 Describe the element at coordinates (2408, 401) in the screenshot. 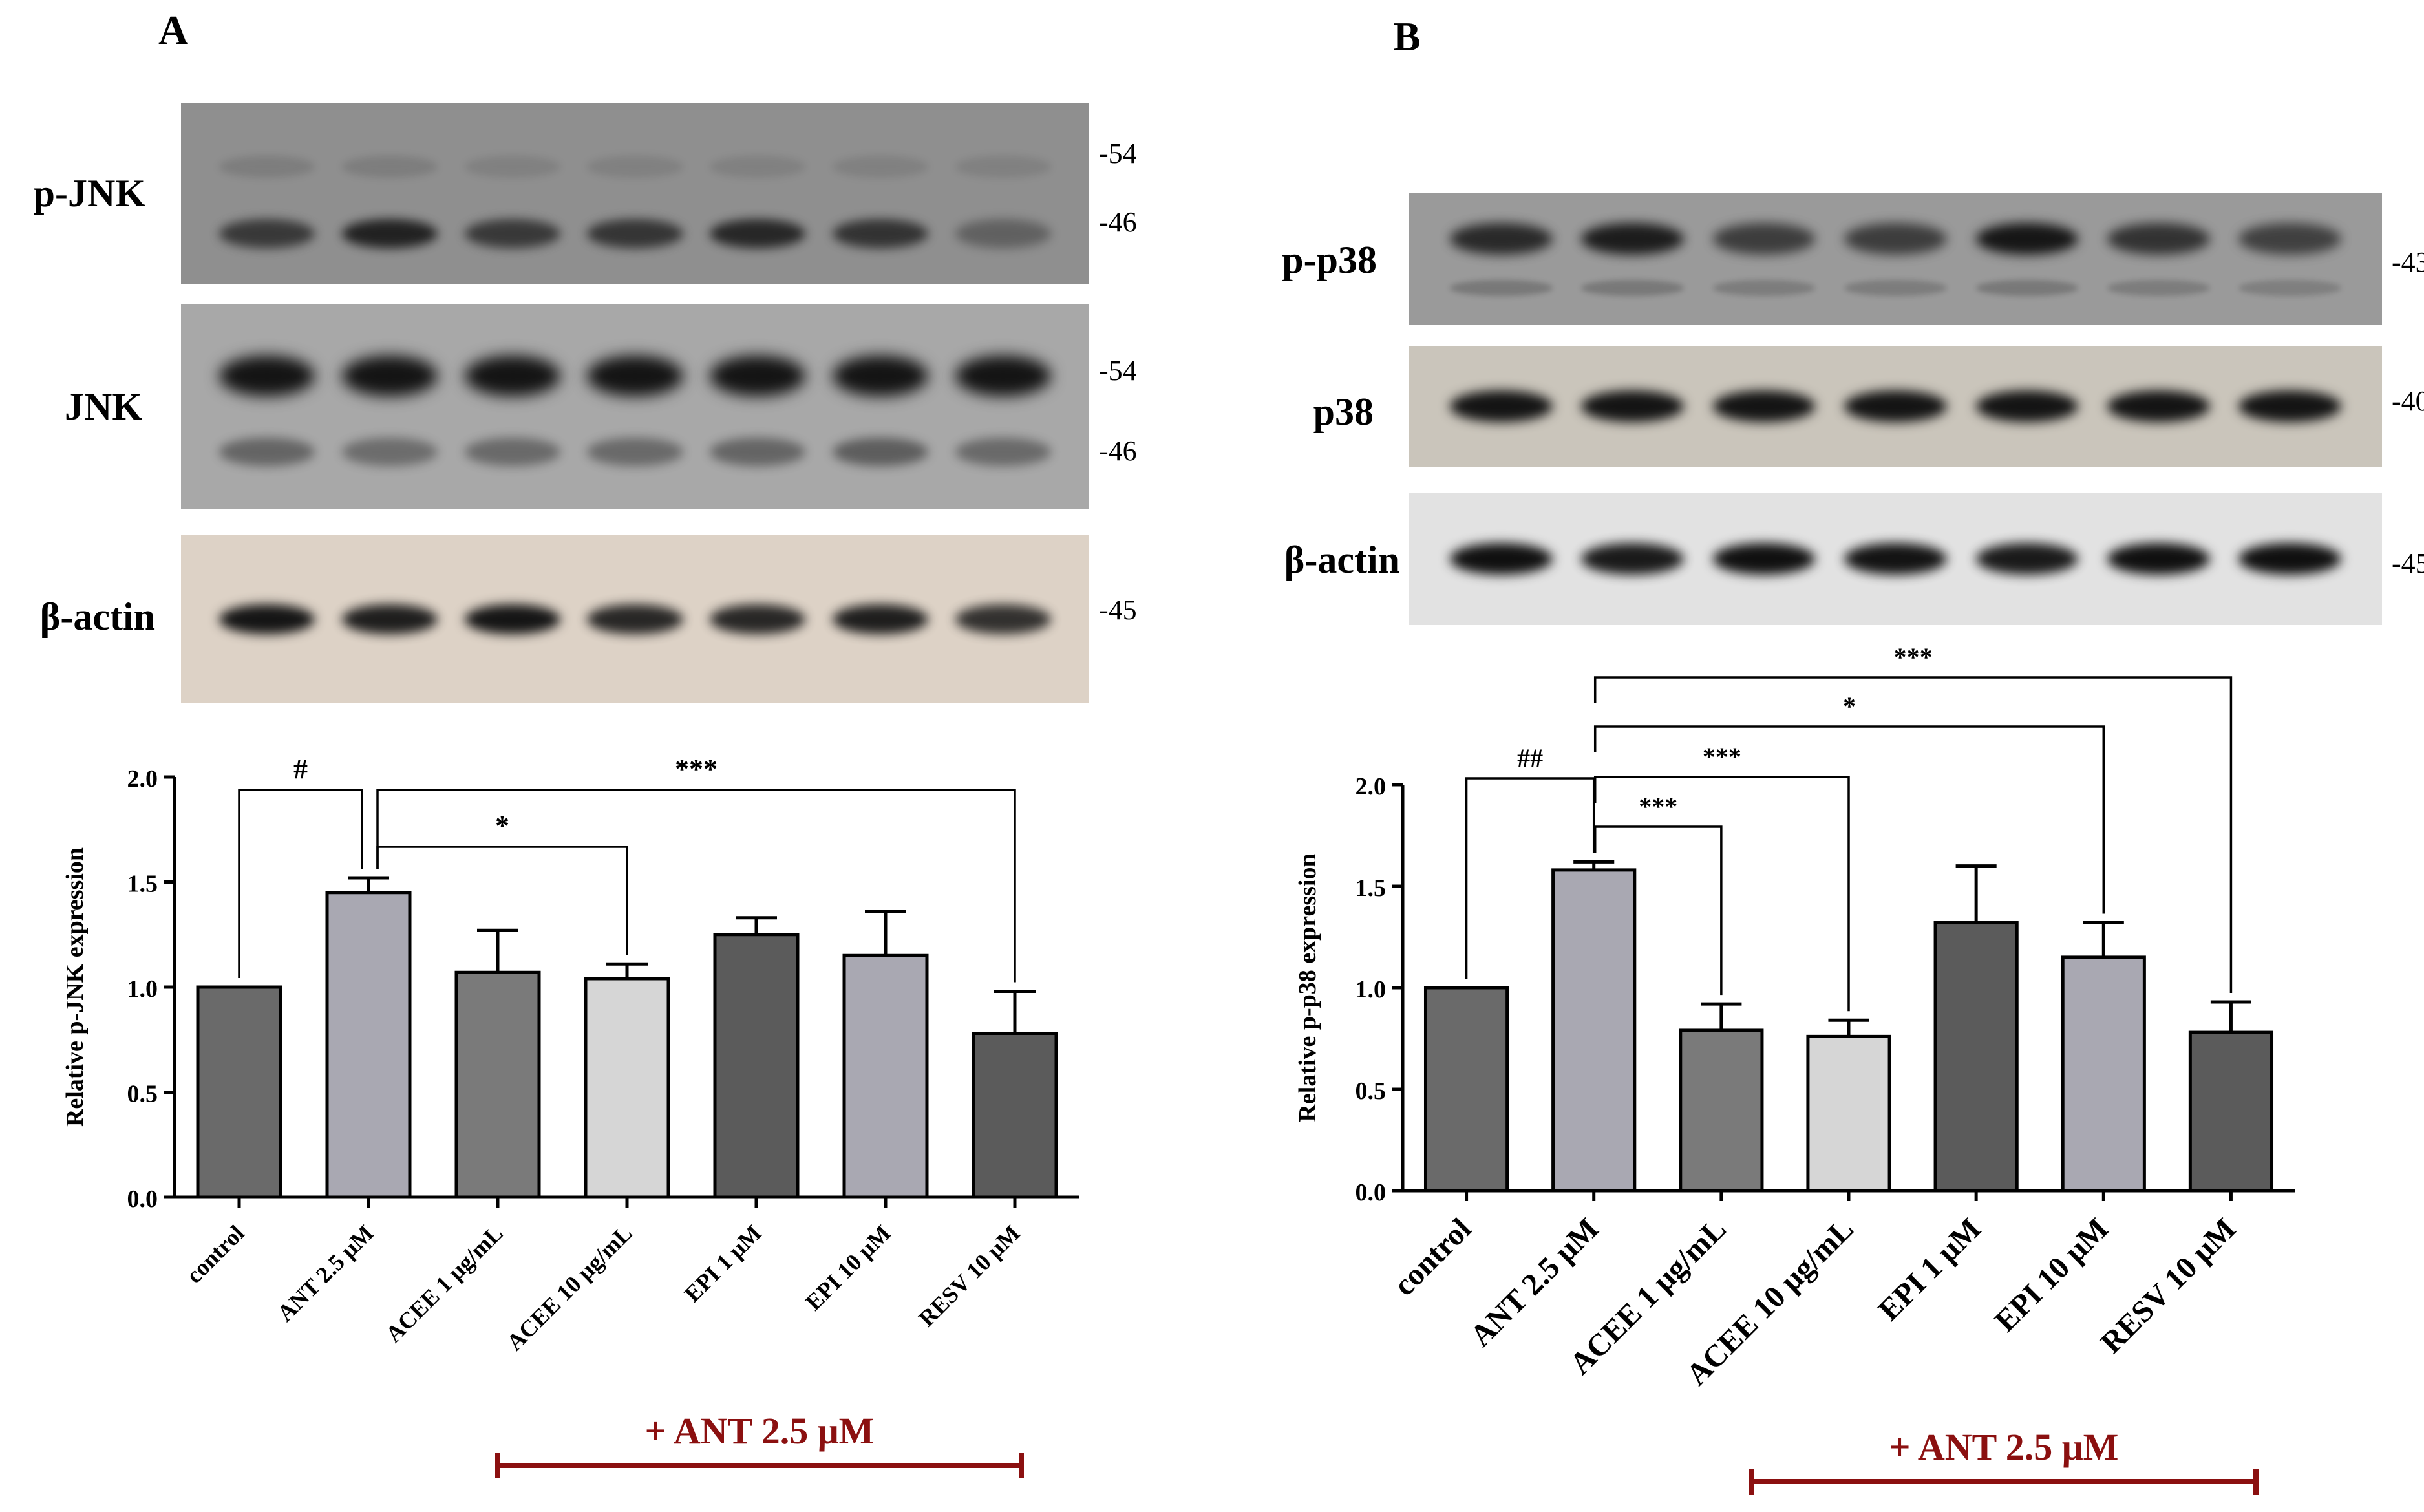

I see `mw-marker: -40` at that location.